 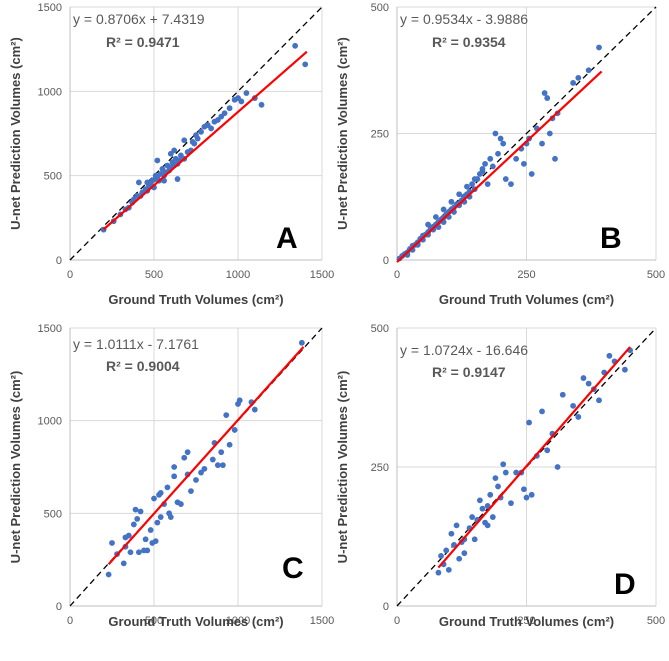 I want to click on y-tick-label: 1000, so click(x=50, y=92).